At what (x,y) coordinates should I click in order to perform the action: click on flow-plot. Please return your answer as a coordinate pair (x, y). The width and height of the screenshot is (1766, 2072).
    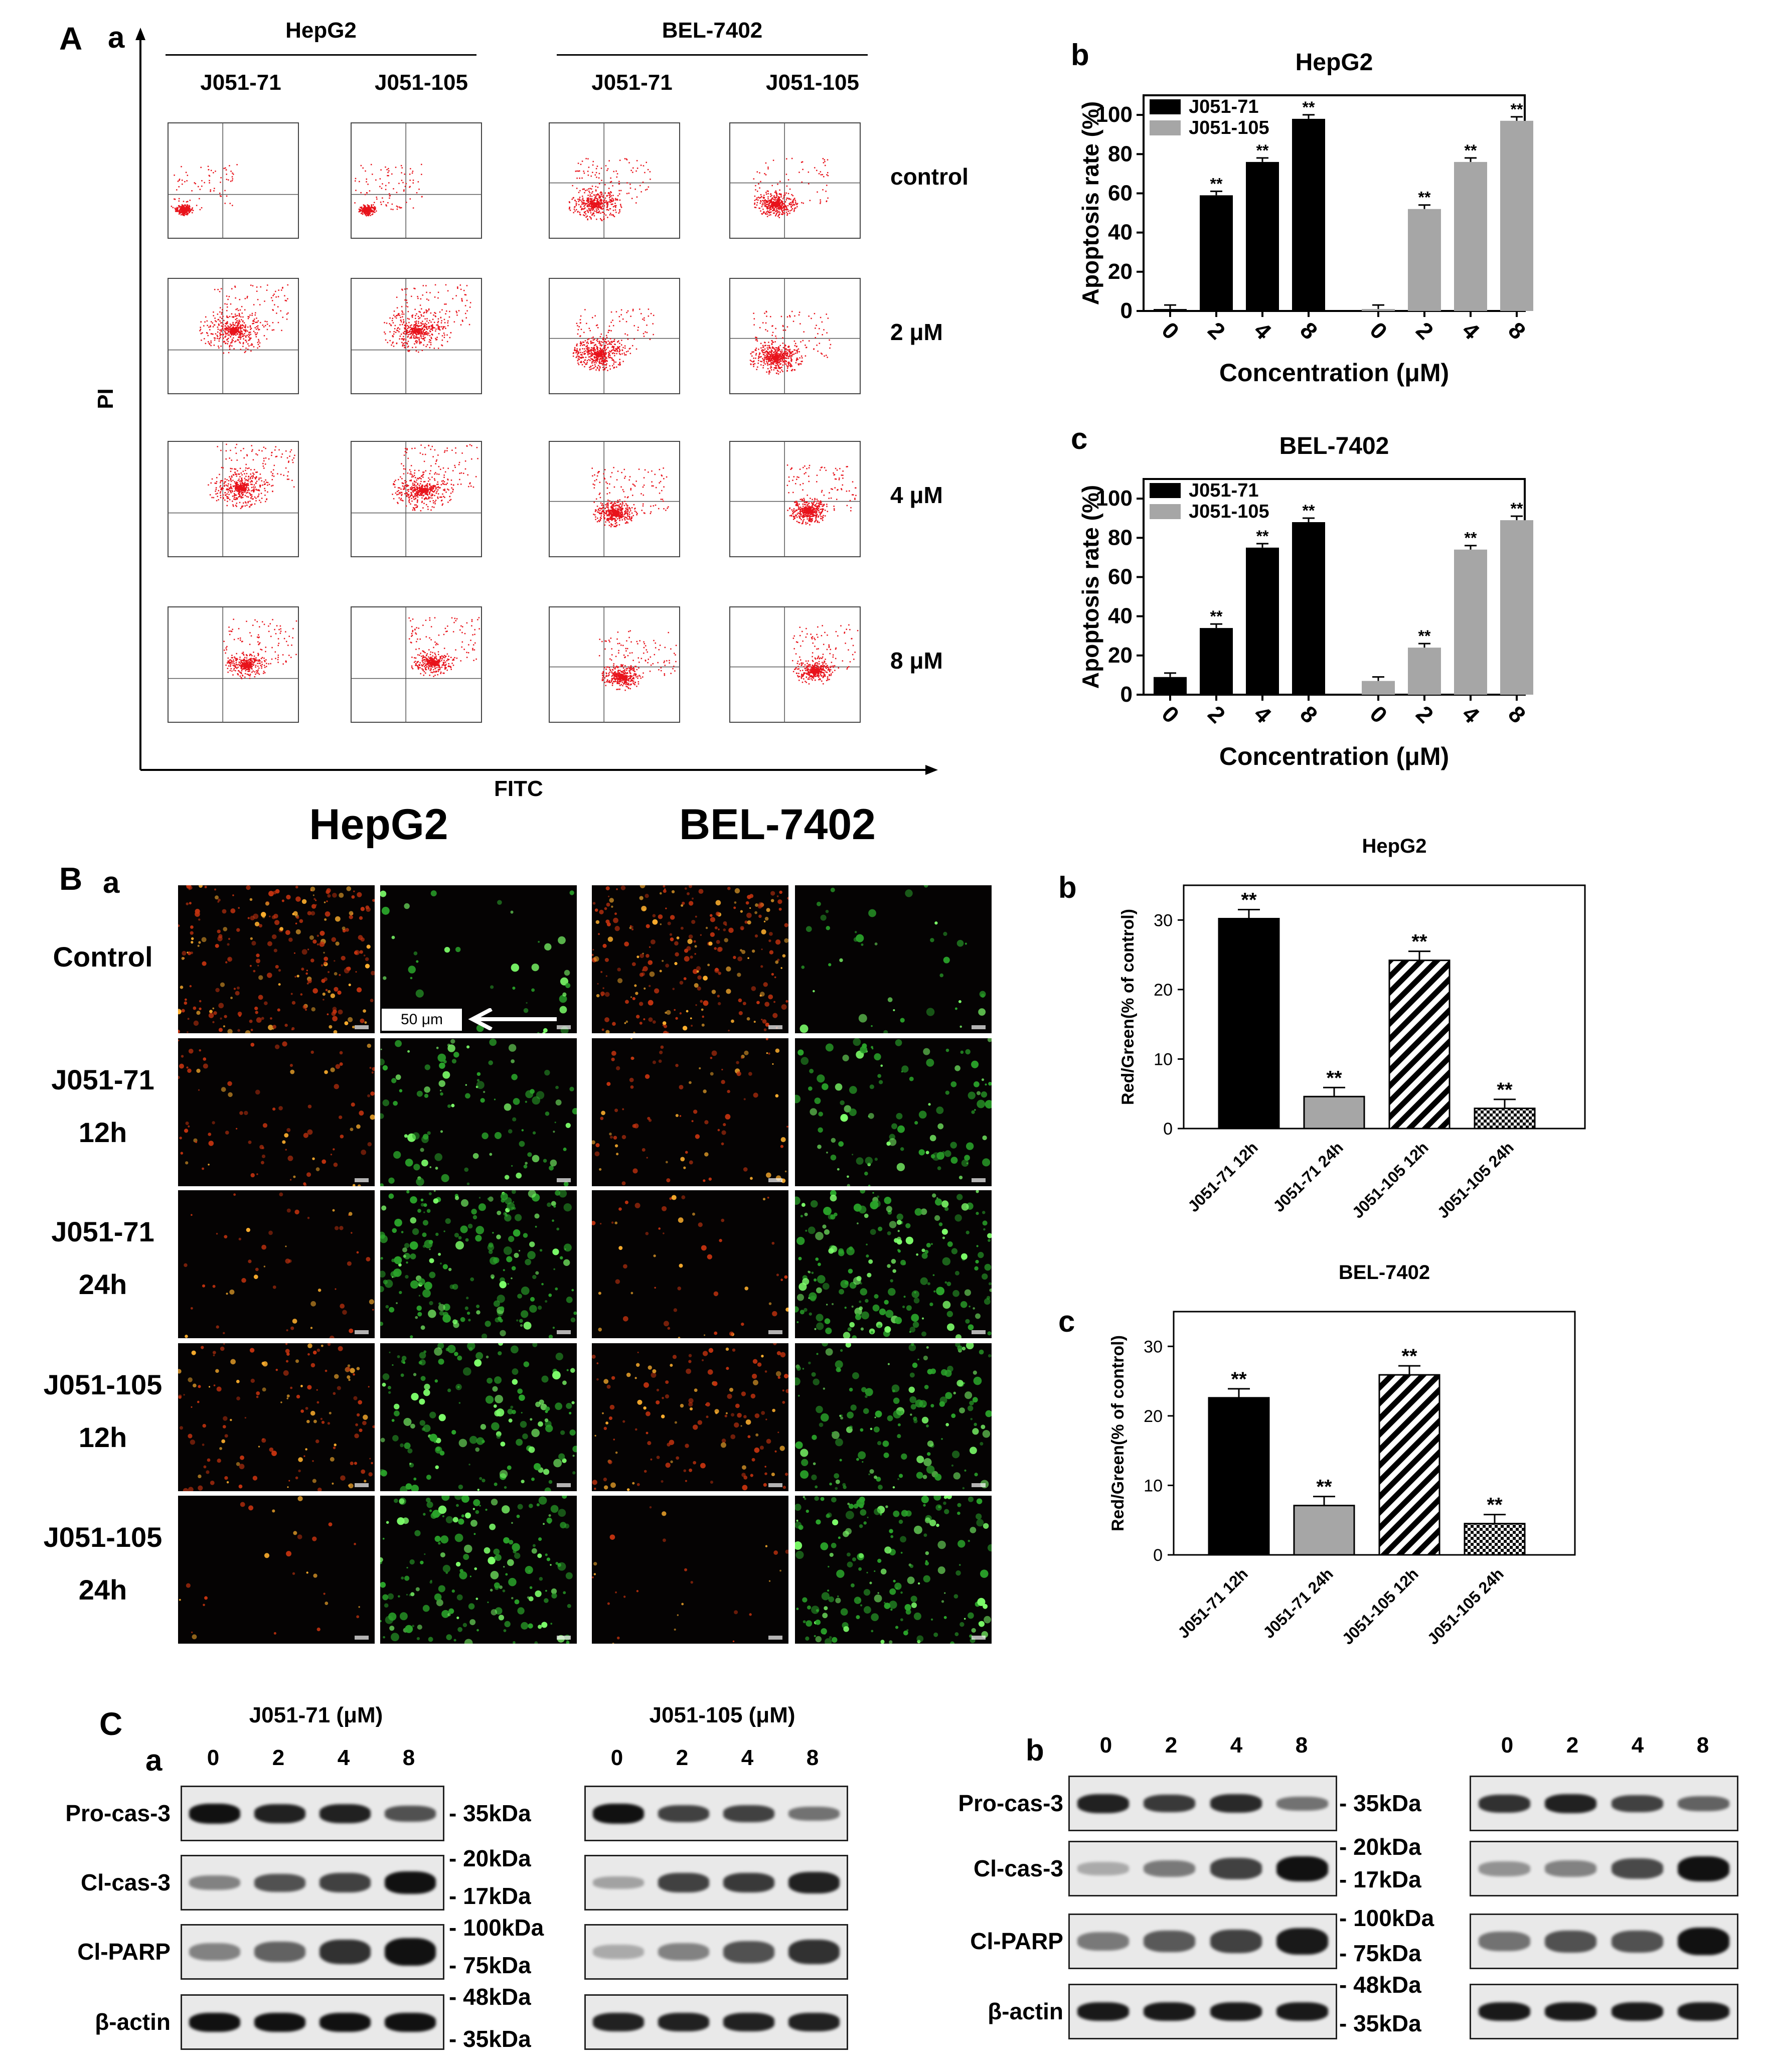
    Looking at the image, I should click on (795, 499).